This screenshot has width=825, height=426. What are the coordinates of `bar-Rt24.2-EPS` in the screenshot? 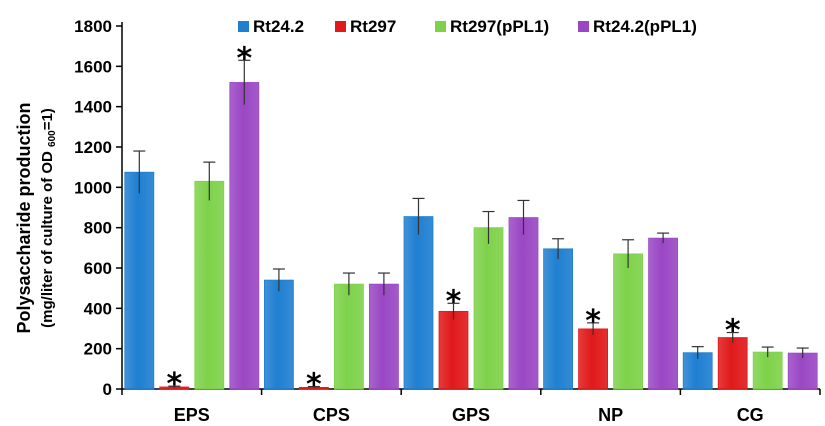 It's located at (139, 280).